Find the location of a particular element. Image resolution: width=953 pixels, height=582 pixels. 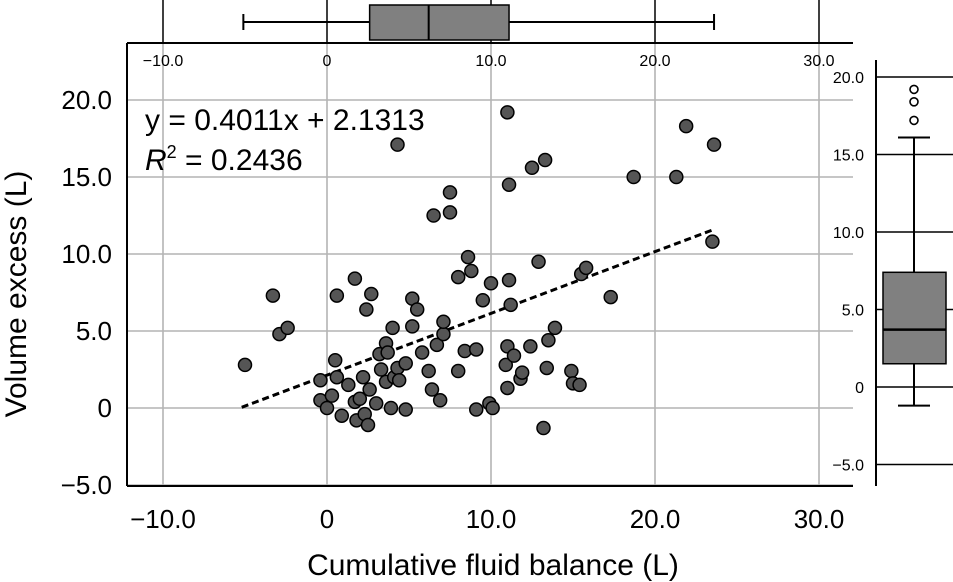

top-box is located at coordinates (439, 22).